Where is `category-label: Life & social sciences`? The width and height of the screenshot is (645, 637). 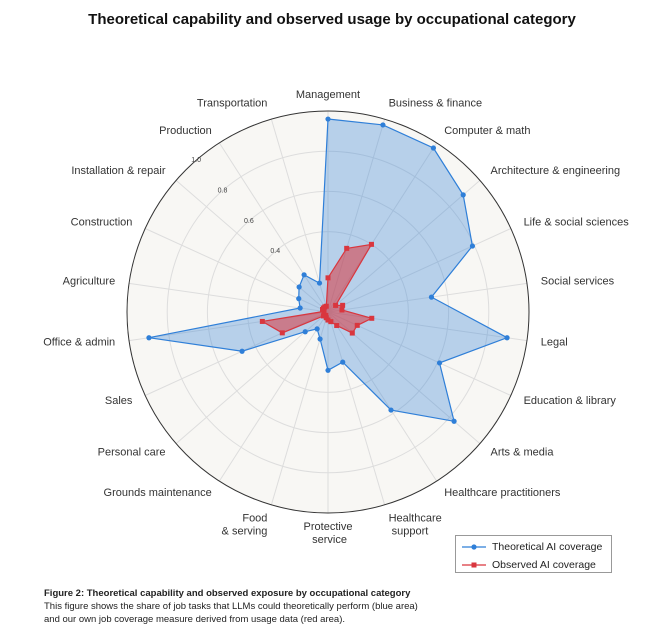
category-label: Life & social sciences is located at coordinates (577, 223).